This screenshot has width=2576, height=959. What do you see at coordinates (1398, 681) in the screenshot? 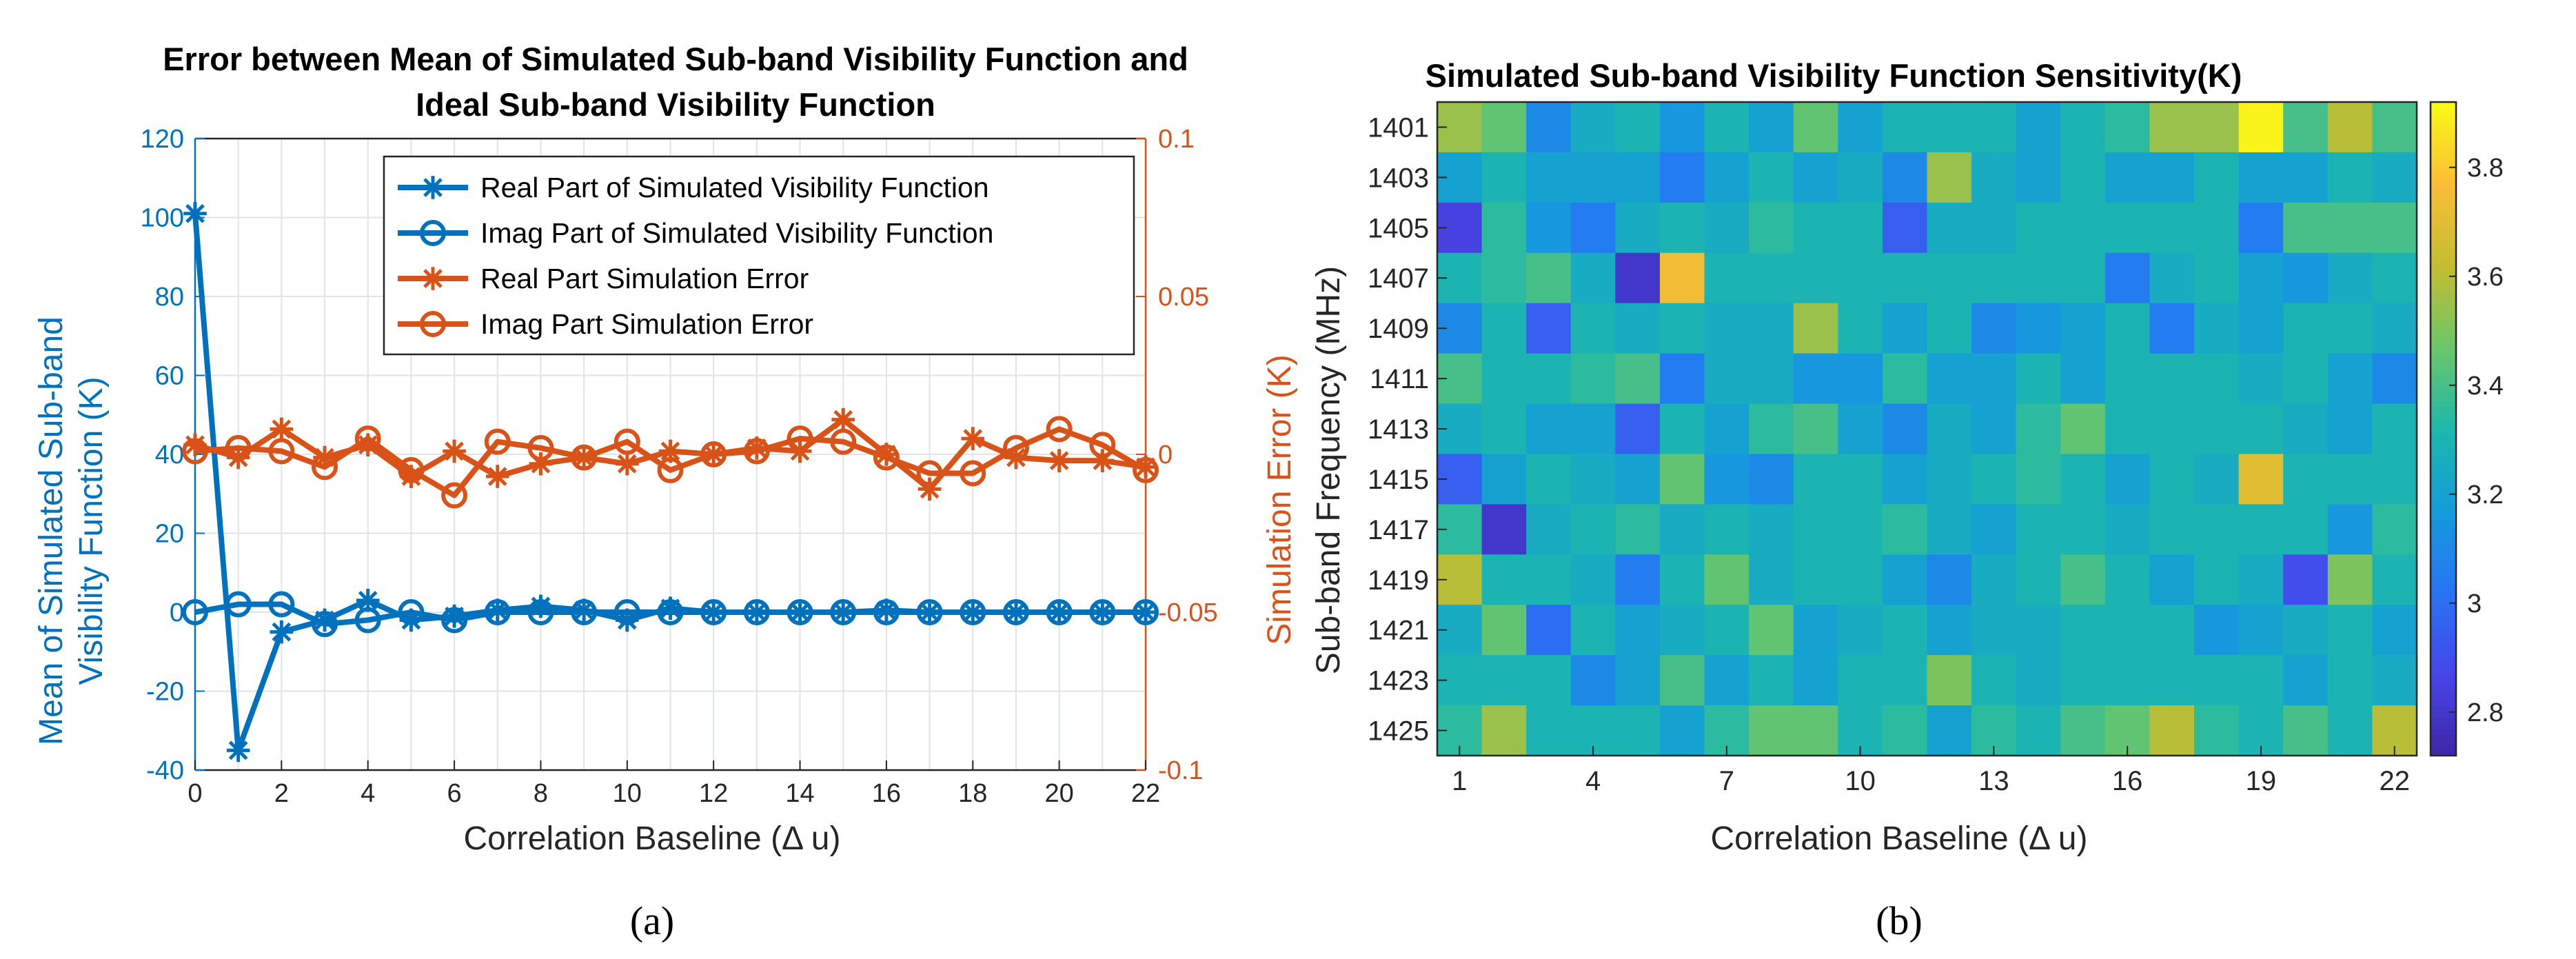
I see `heatmap-y-tick-label: 1423` at bounding box center [1398, 681].